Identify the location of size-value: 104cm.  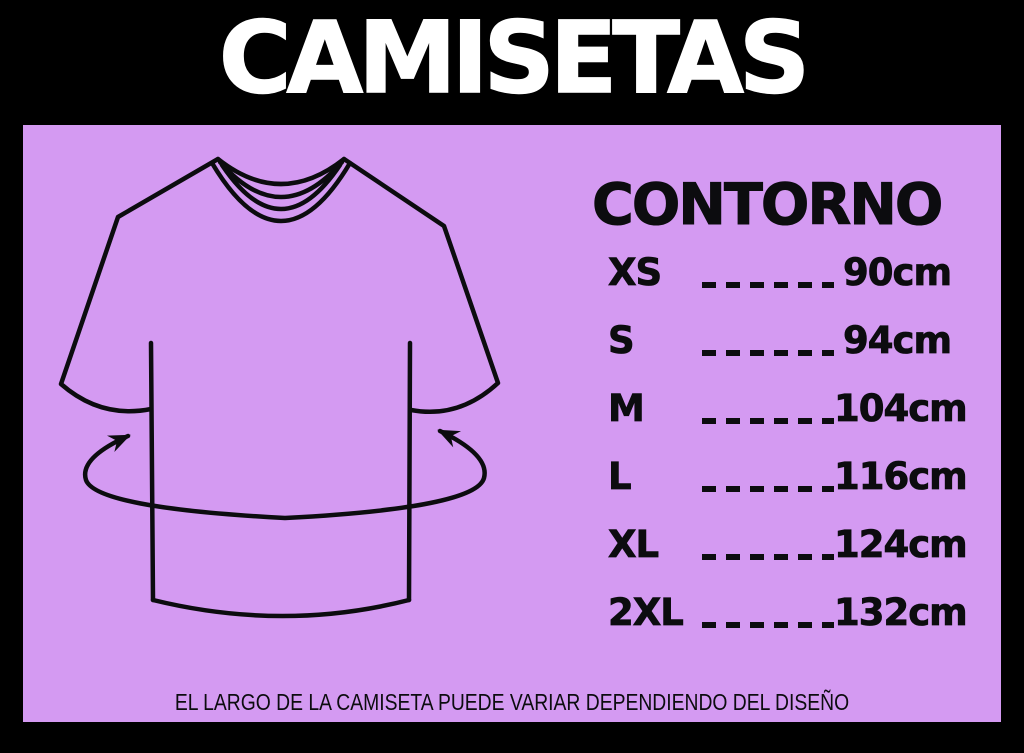
(901, 408).